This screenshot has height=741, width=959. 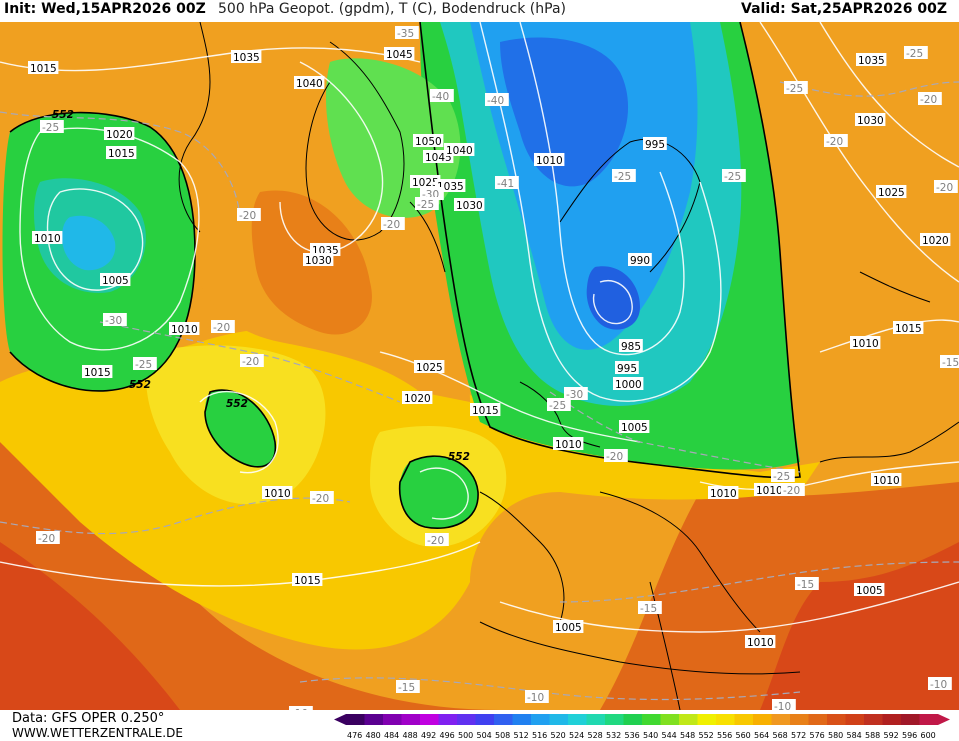 I want to click on pressure-label: 1045, so click(x=399, y=55).